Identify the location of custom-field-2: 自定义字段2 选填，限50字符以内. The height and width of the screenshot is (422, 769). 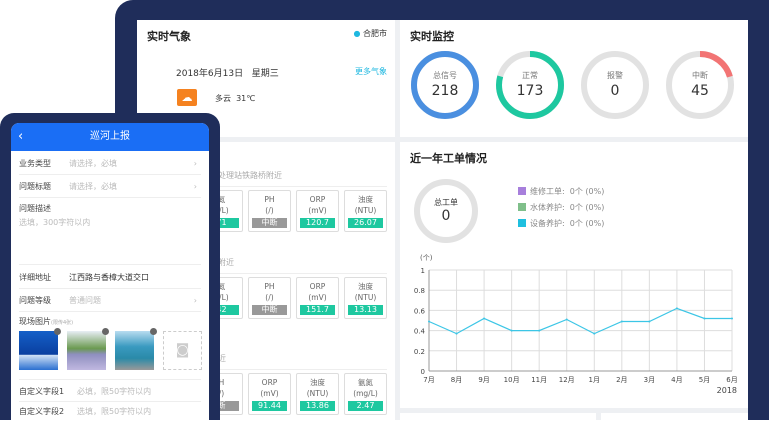
(85, 411).